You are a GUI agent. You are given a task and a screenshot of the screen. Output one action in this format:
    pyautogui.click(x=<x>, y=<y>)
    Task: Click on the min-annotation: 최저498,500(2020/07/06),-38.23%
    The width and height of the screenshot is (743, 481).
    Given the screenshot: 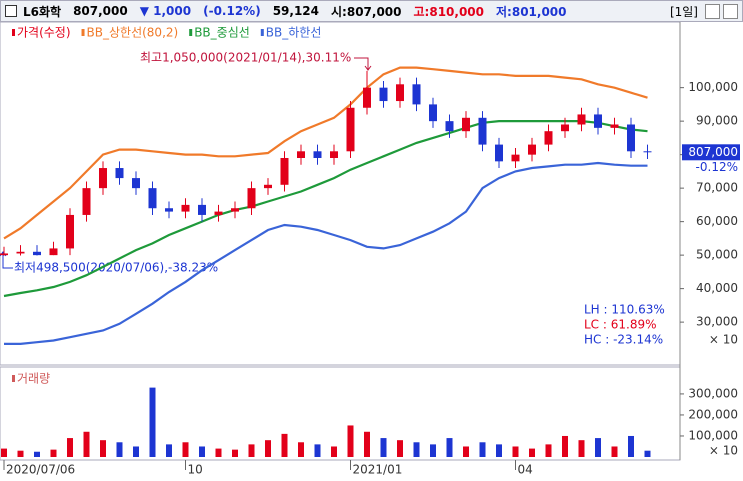 What is the action you would take?
    pyautogui.click(x=116, y=268)
    